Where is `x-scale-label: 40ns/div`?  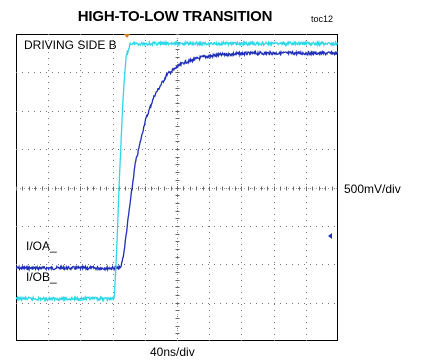 x-scale-label: 40ns/div is located at coordinates (172, 352).